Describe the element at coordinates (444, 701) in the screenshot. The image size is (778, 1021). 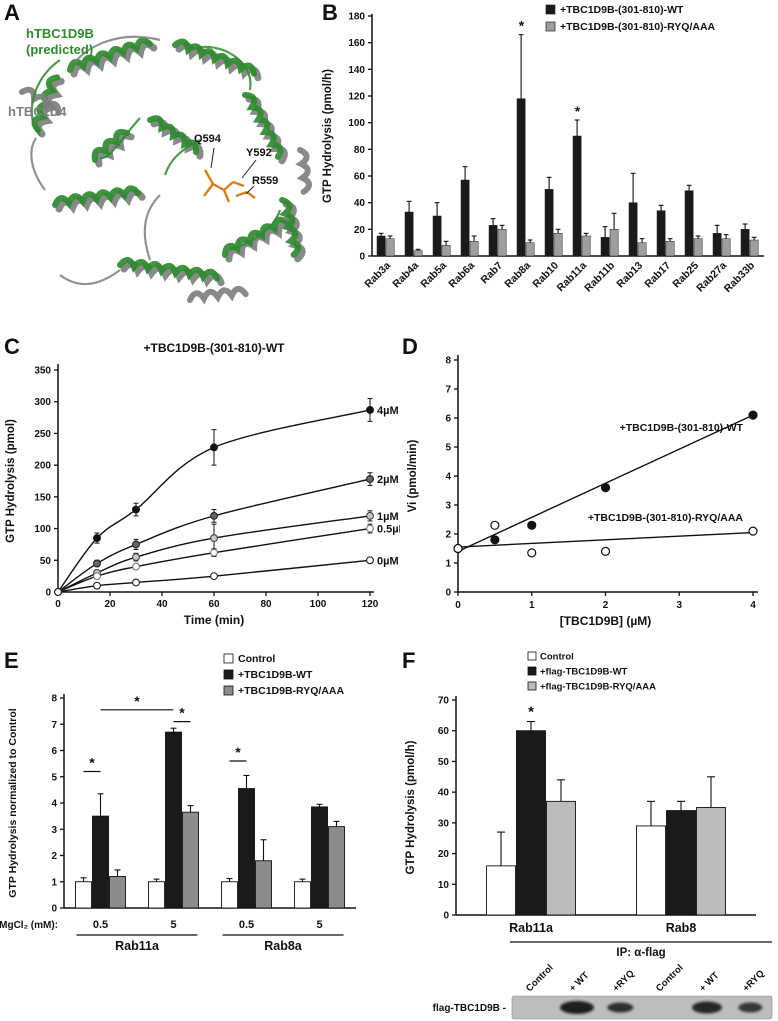
I see `svg-text: 70` at that location.